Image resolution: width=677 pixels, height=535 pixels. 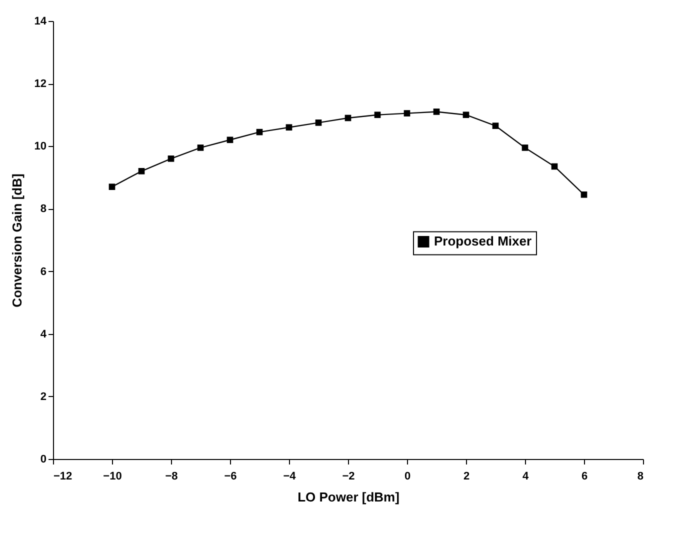 What do you see at coordinates (290, 476) in the screenshot?
I see `x-tick-label: −4` at bounding box center [290, 476].